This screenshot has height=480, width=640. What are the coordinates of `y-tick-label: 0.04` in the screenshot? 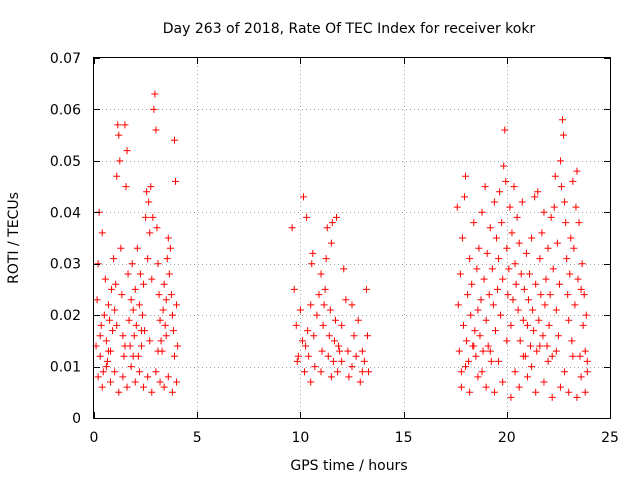 It's located at (65, 213).